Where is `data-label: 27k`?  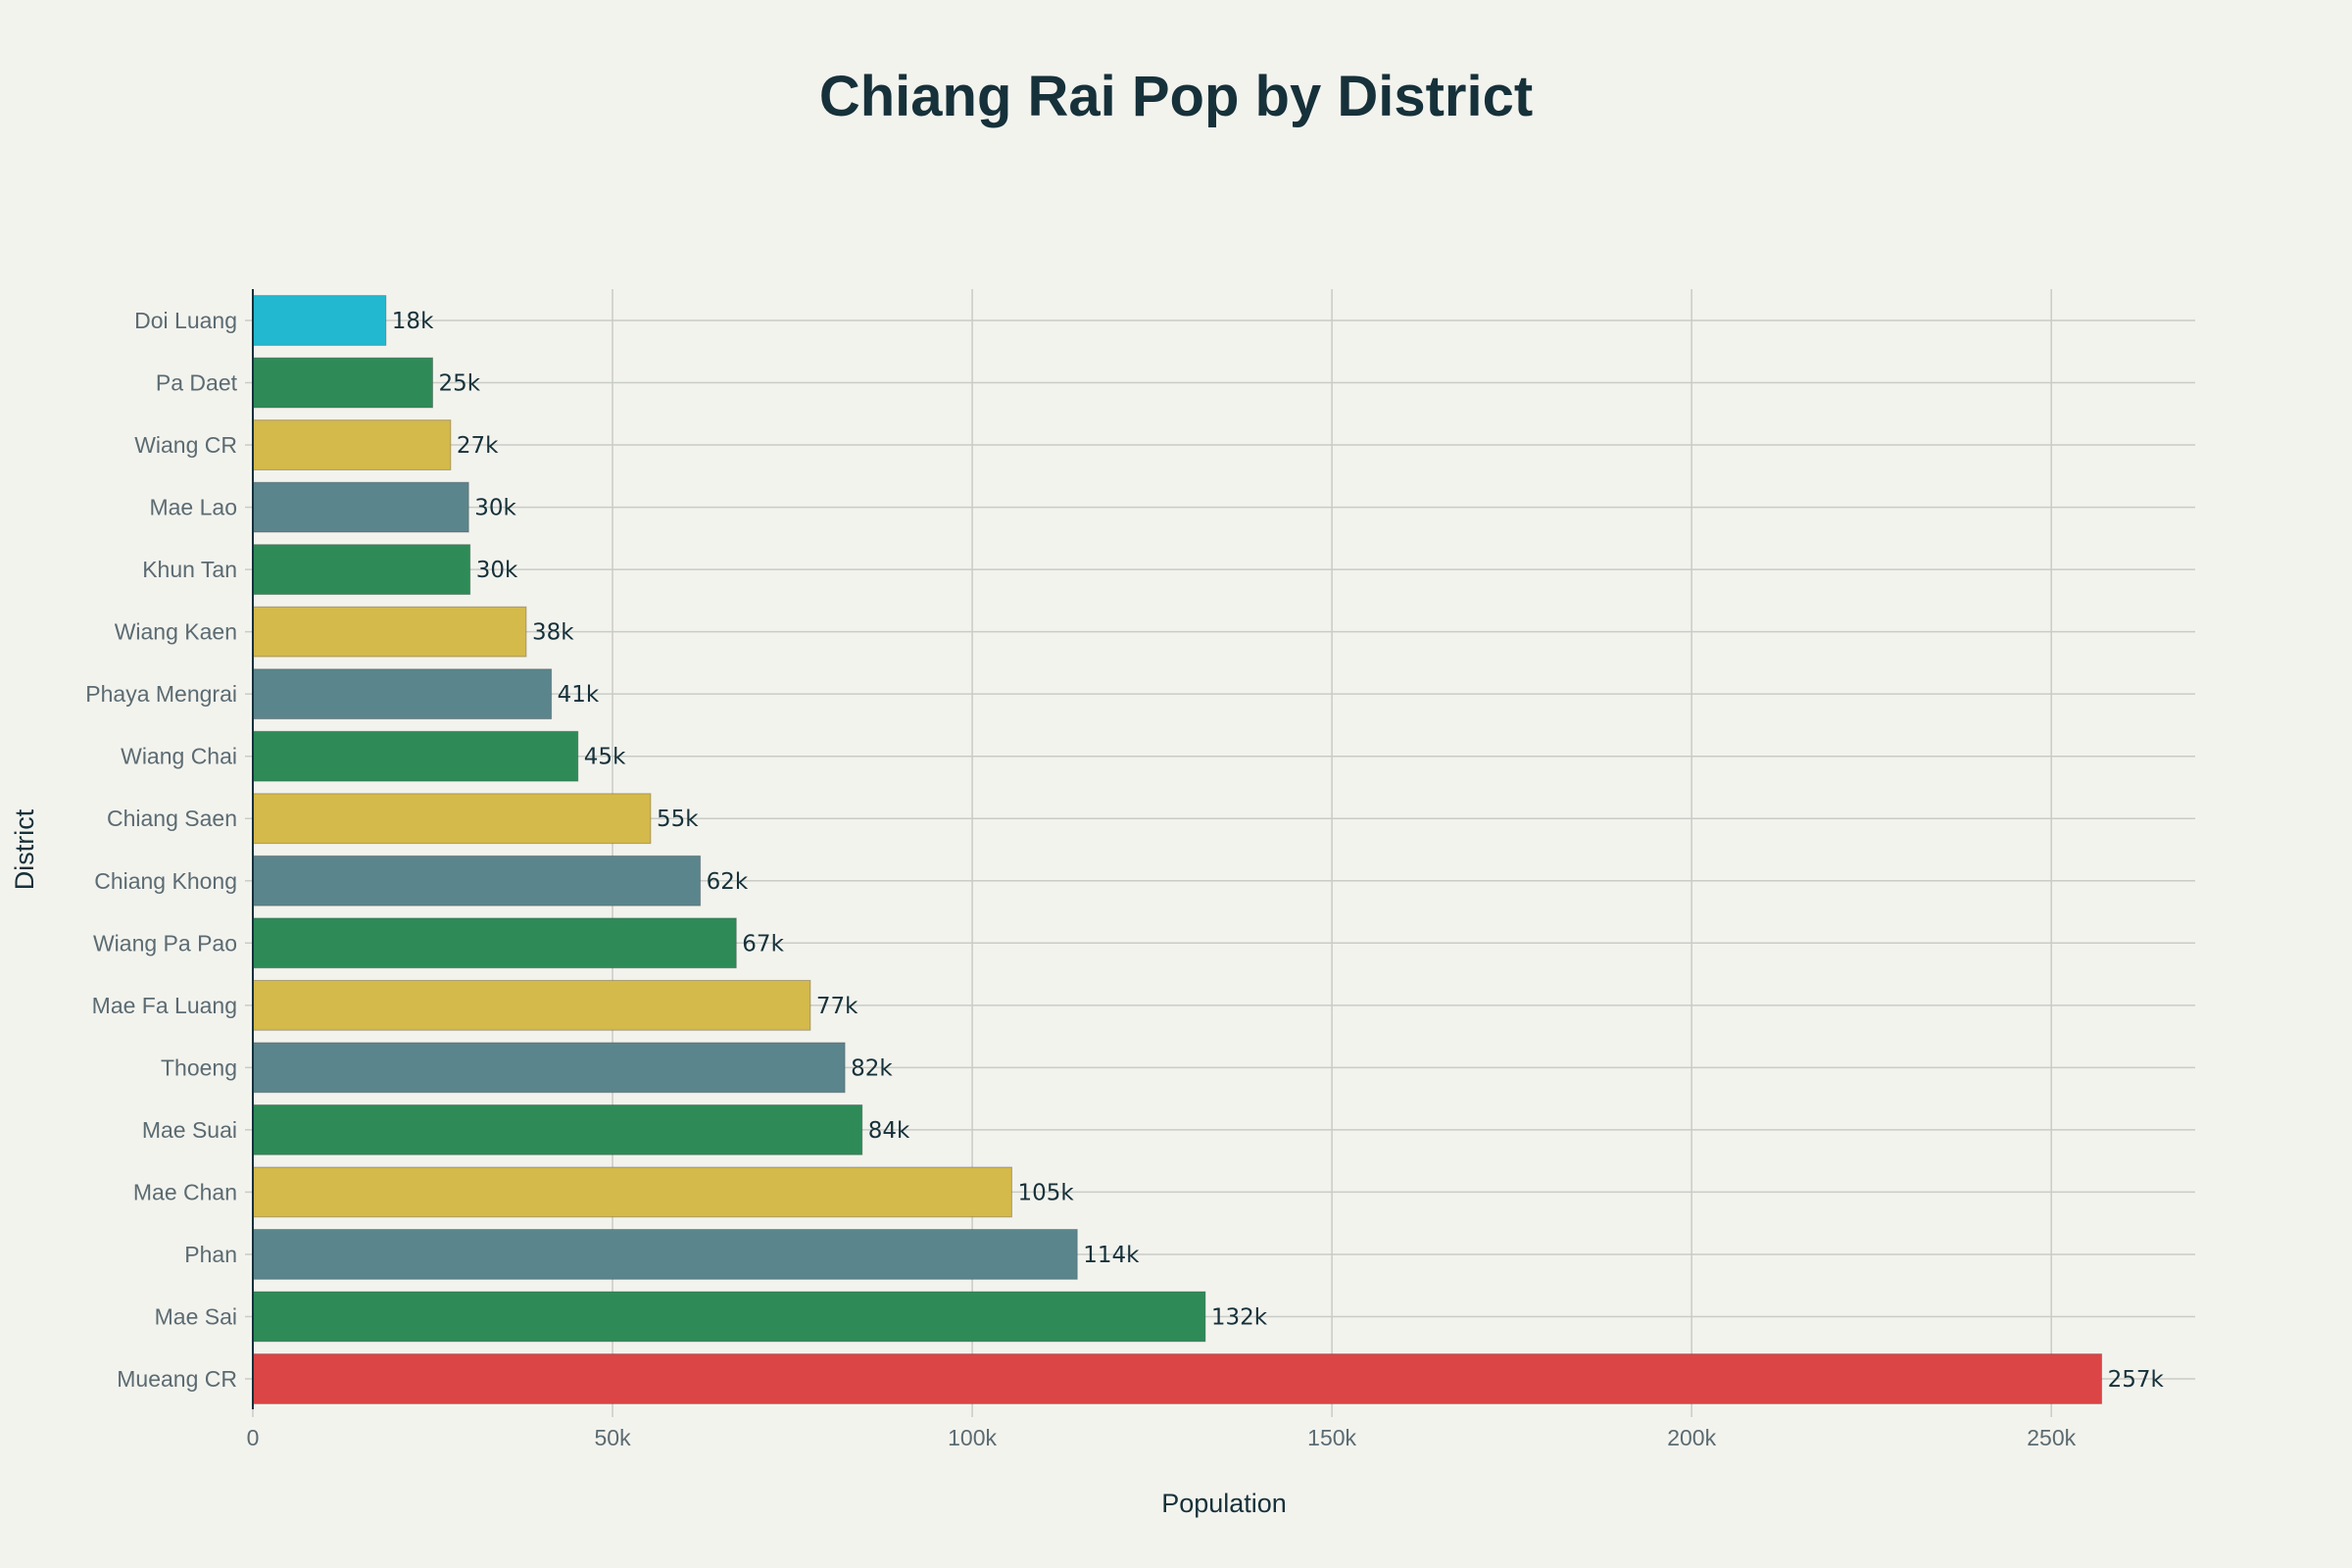 data-label: 27k is located at coordinates (478, 446).